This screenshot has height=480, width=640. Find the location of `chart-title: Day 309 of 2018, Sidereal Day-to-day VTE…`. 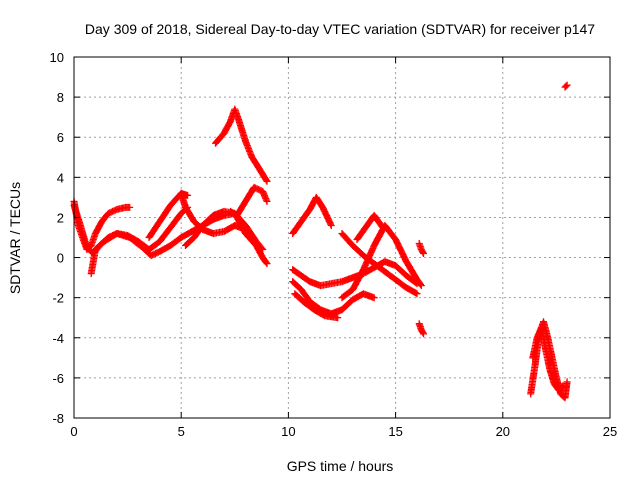

chart-title: Day 309 of 2018, Sidereal Day-to-day VTE… is located at coordinates (340, 29).